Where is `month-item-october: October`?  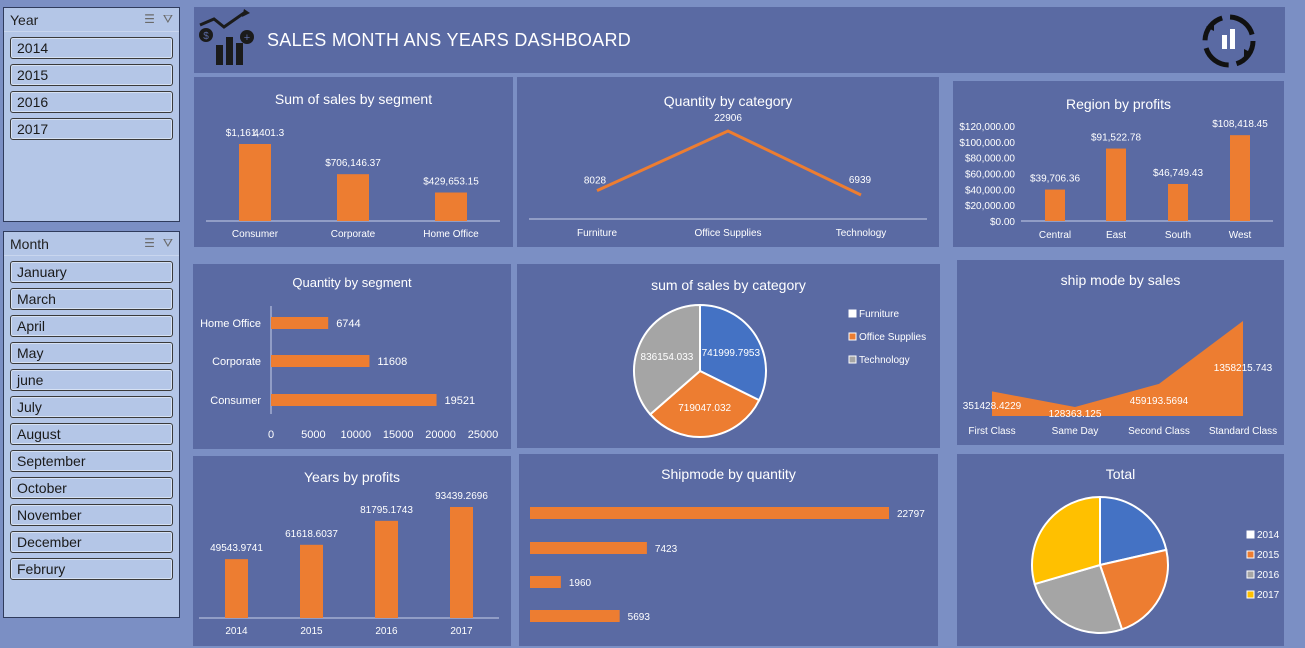 month-item-october: October is located at coordinates (91, 488).